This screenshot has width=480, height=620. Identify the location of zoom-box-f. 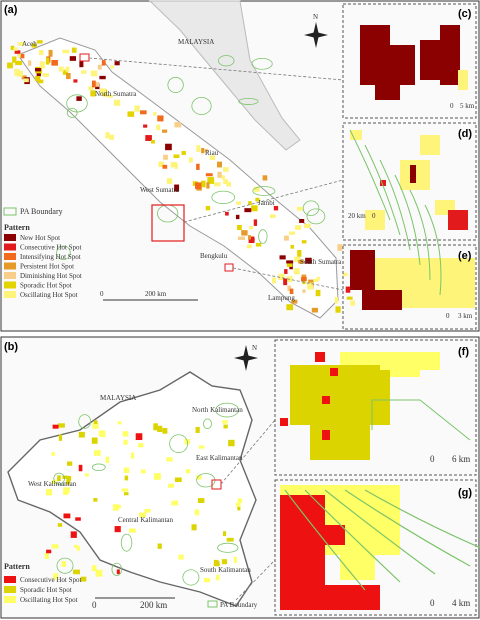
(216, 484).